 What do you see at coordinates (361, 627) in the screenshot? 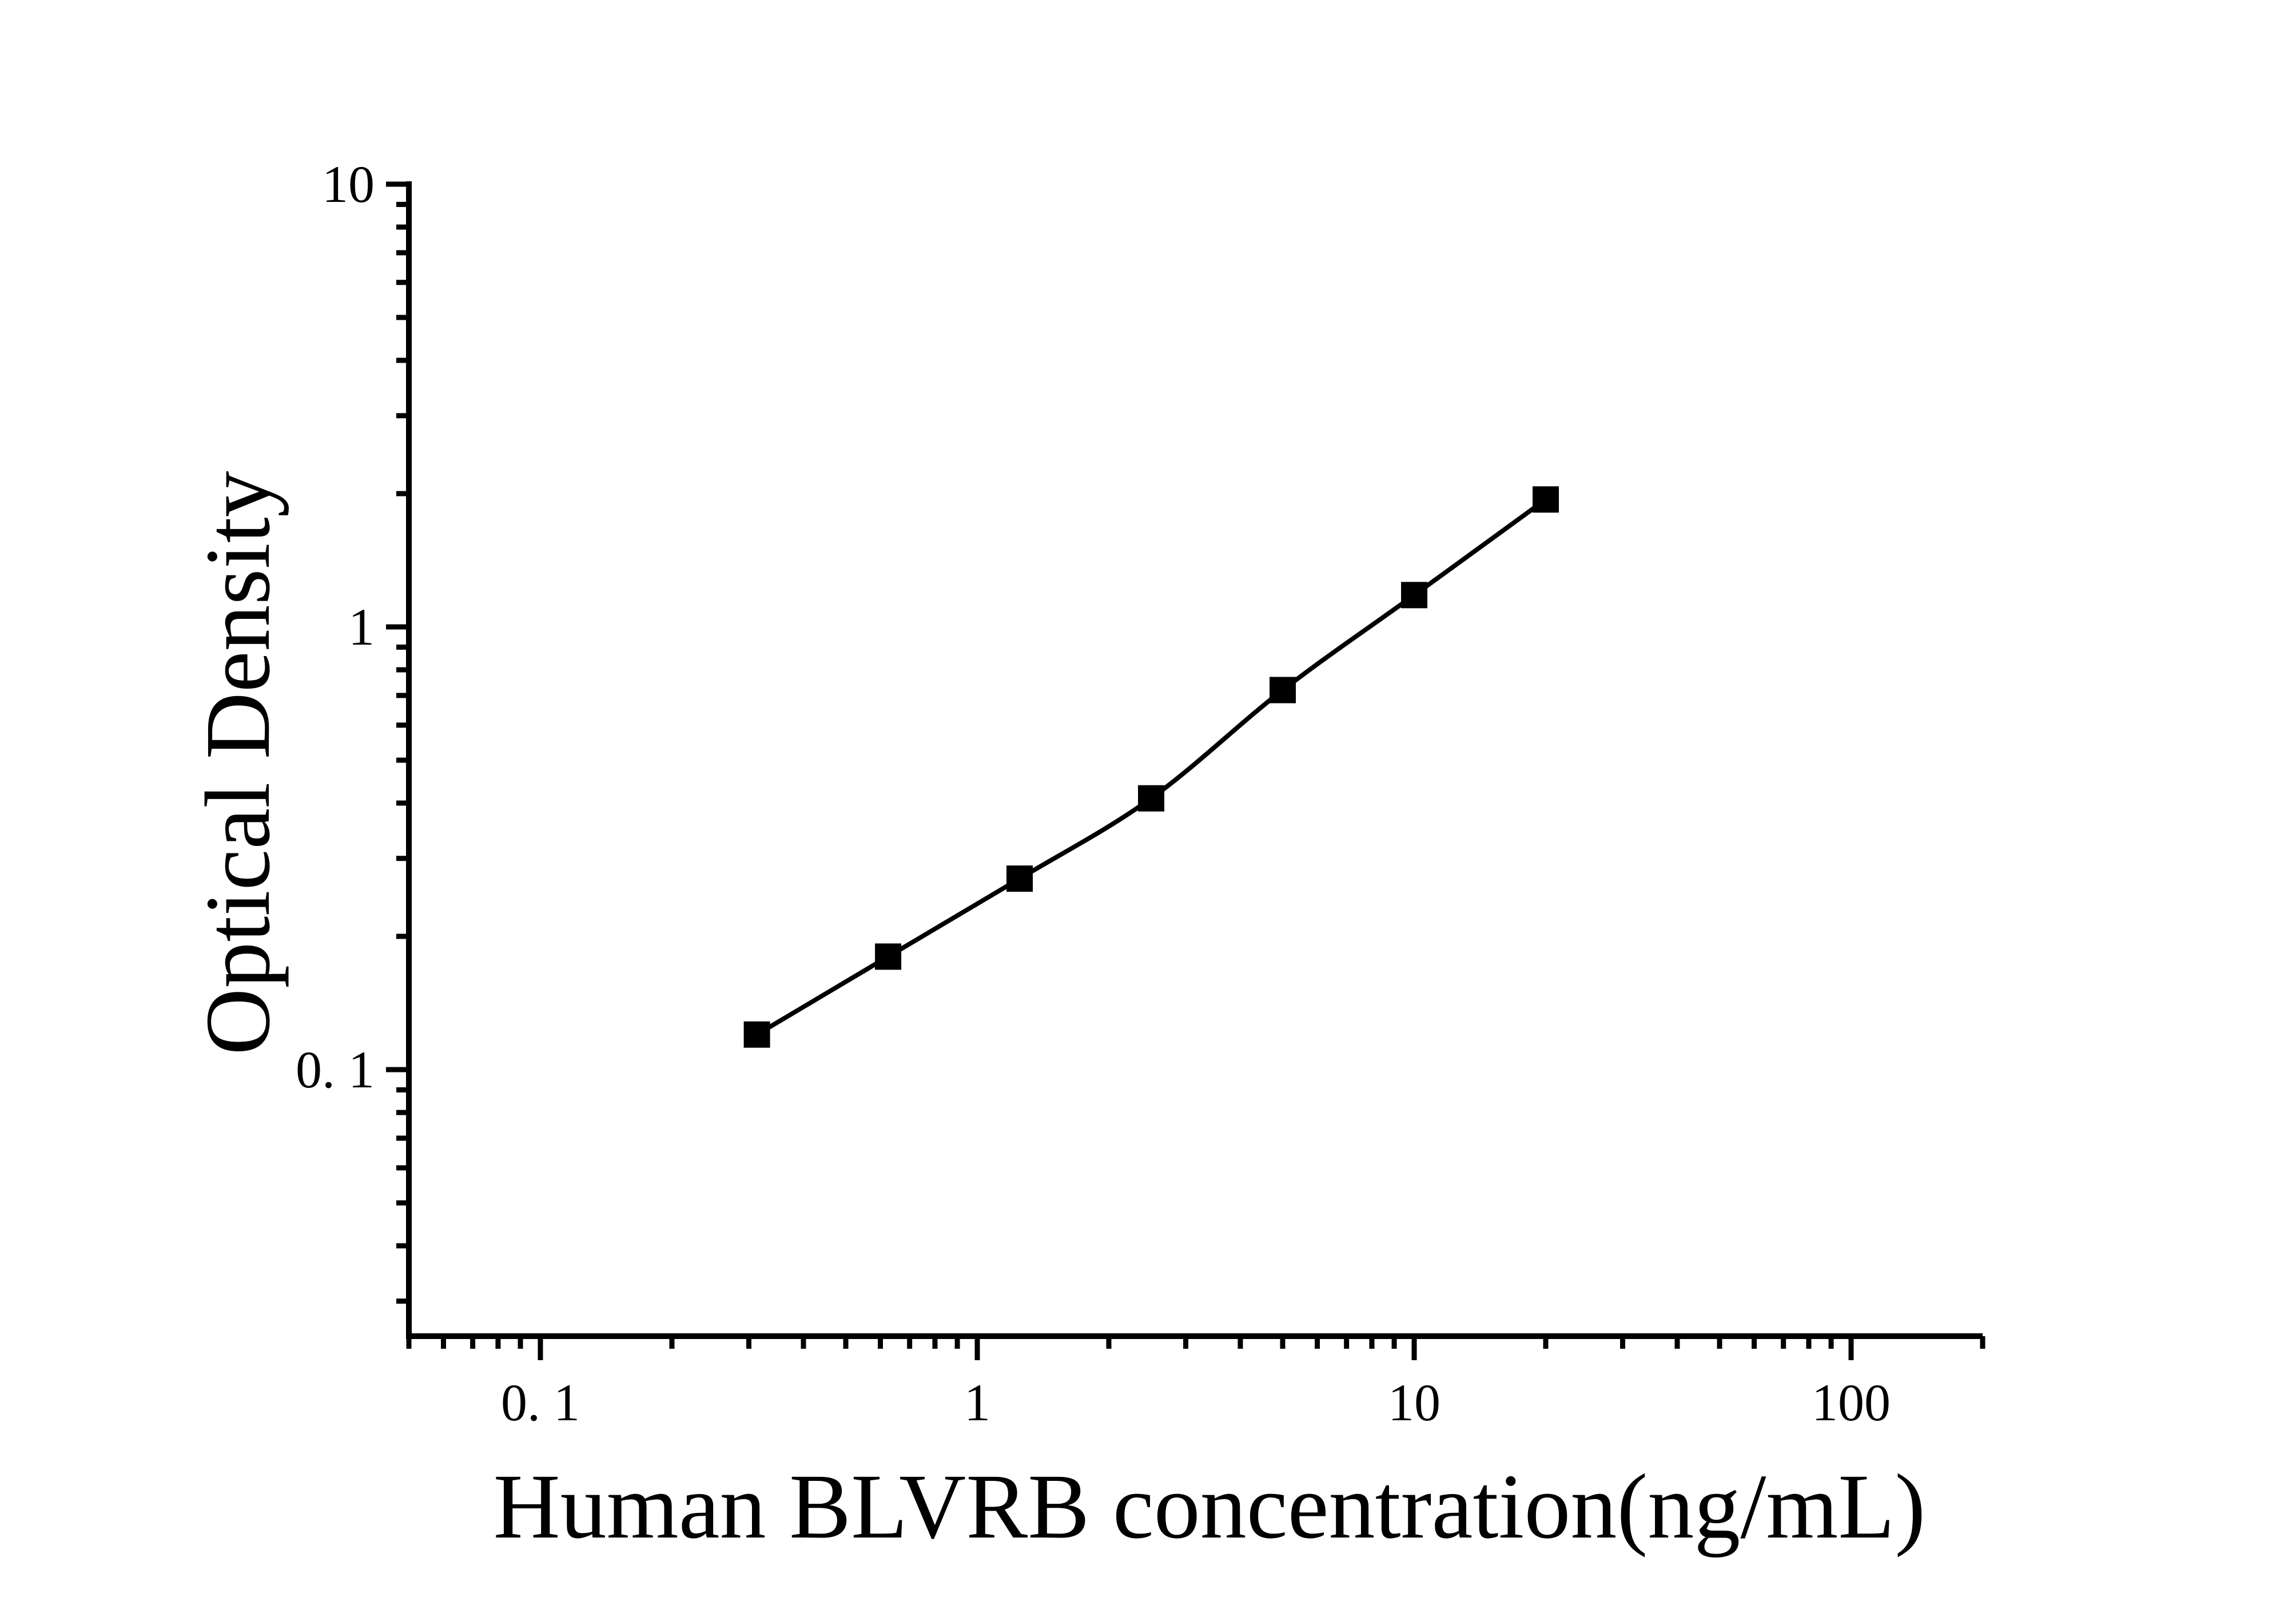
I see `y-tick-label: 1` at bounding box center [361, 627].